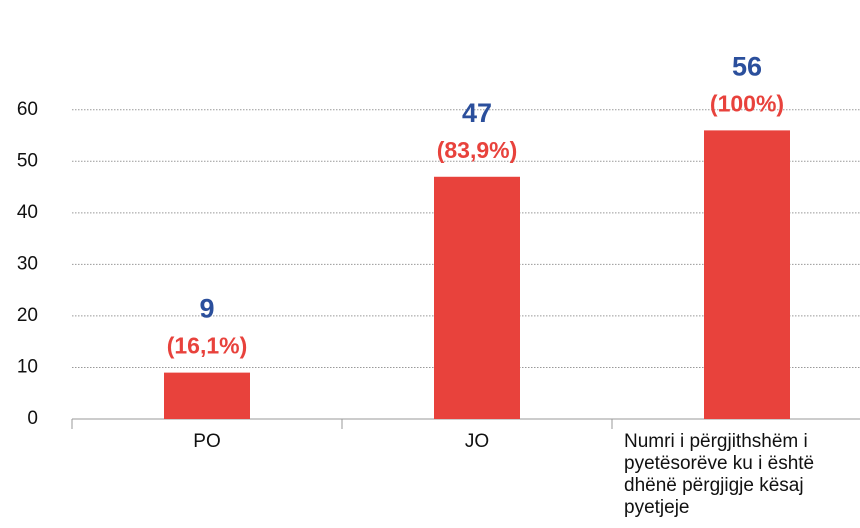 The height and width of the screenshot is (528, 860). What do you see at coordinates (32, 418) in the screenshot?
I see `y-tick-label: 0` at bounding box center [32, 418].